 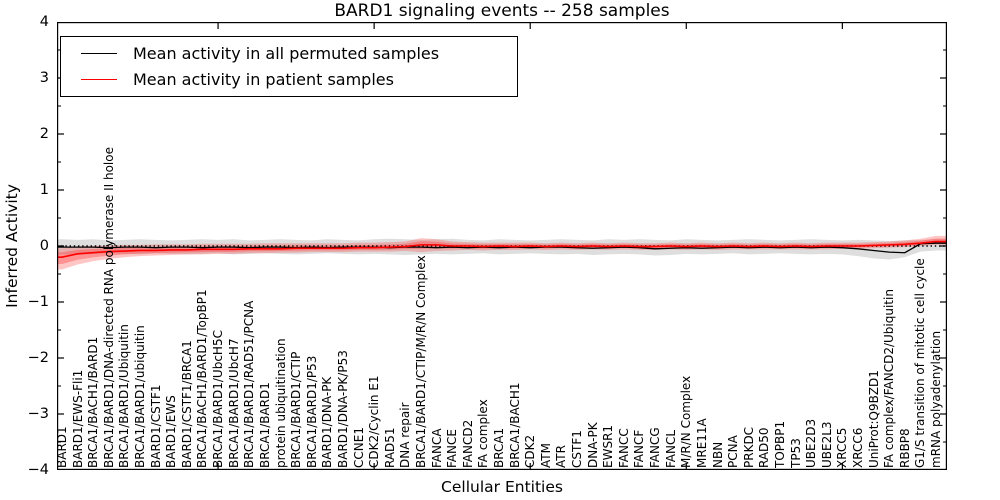 What do you see at coordinates (38, 414) in the screenshot?
I see `y-tick-label: −3` at bounding box center [38, 414].